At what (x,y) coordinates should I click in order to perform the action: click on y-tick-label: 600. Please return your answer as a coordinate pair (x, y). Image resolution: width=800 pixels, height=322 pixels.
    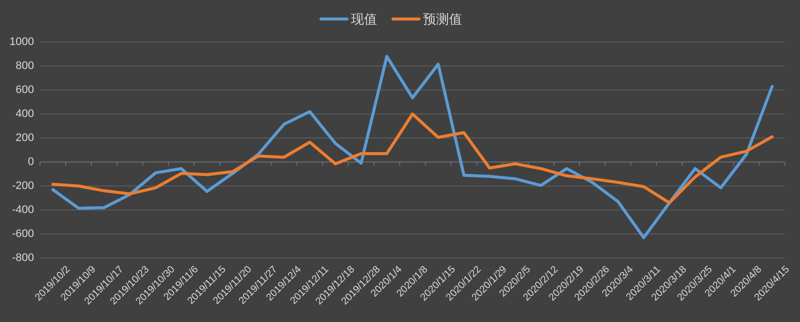
    Looking at the image, I should click on (25, 90).